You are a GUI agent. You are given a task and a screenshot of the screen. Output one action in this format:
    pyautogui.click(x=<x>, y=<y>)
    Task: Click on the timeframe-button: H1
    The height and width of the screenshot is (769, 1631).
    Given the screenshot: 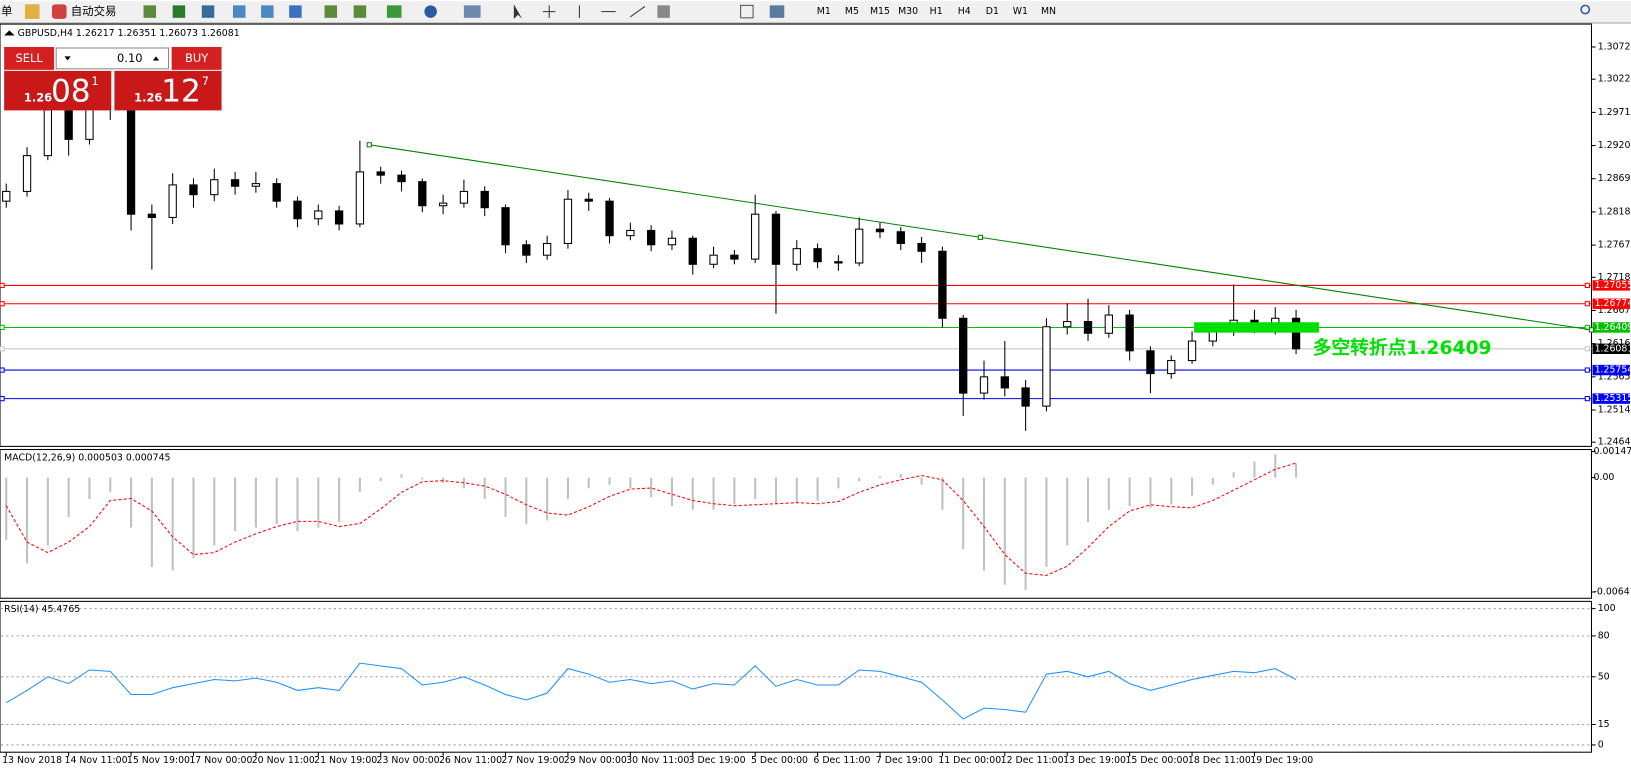 What is the action you would take?
    pyautogui.click(x=936, y=11)
    